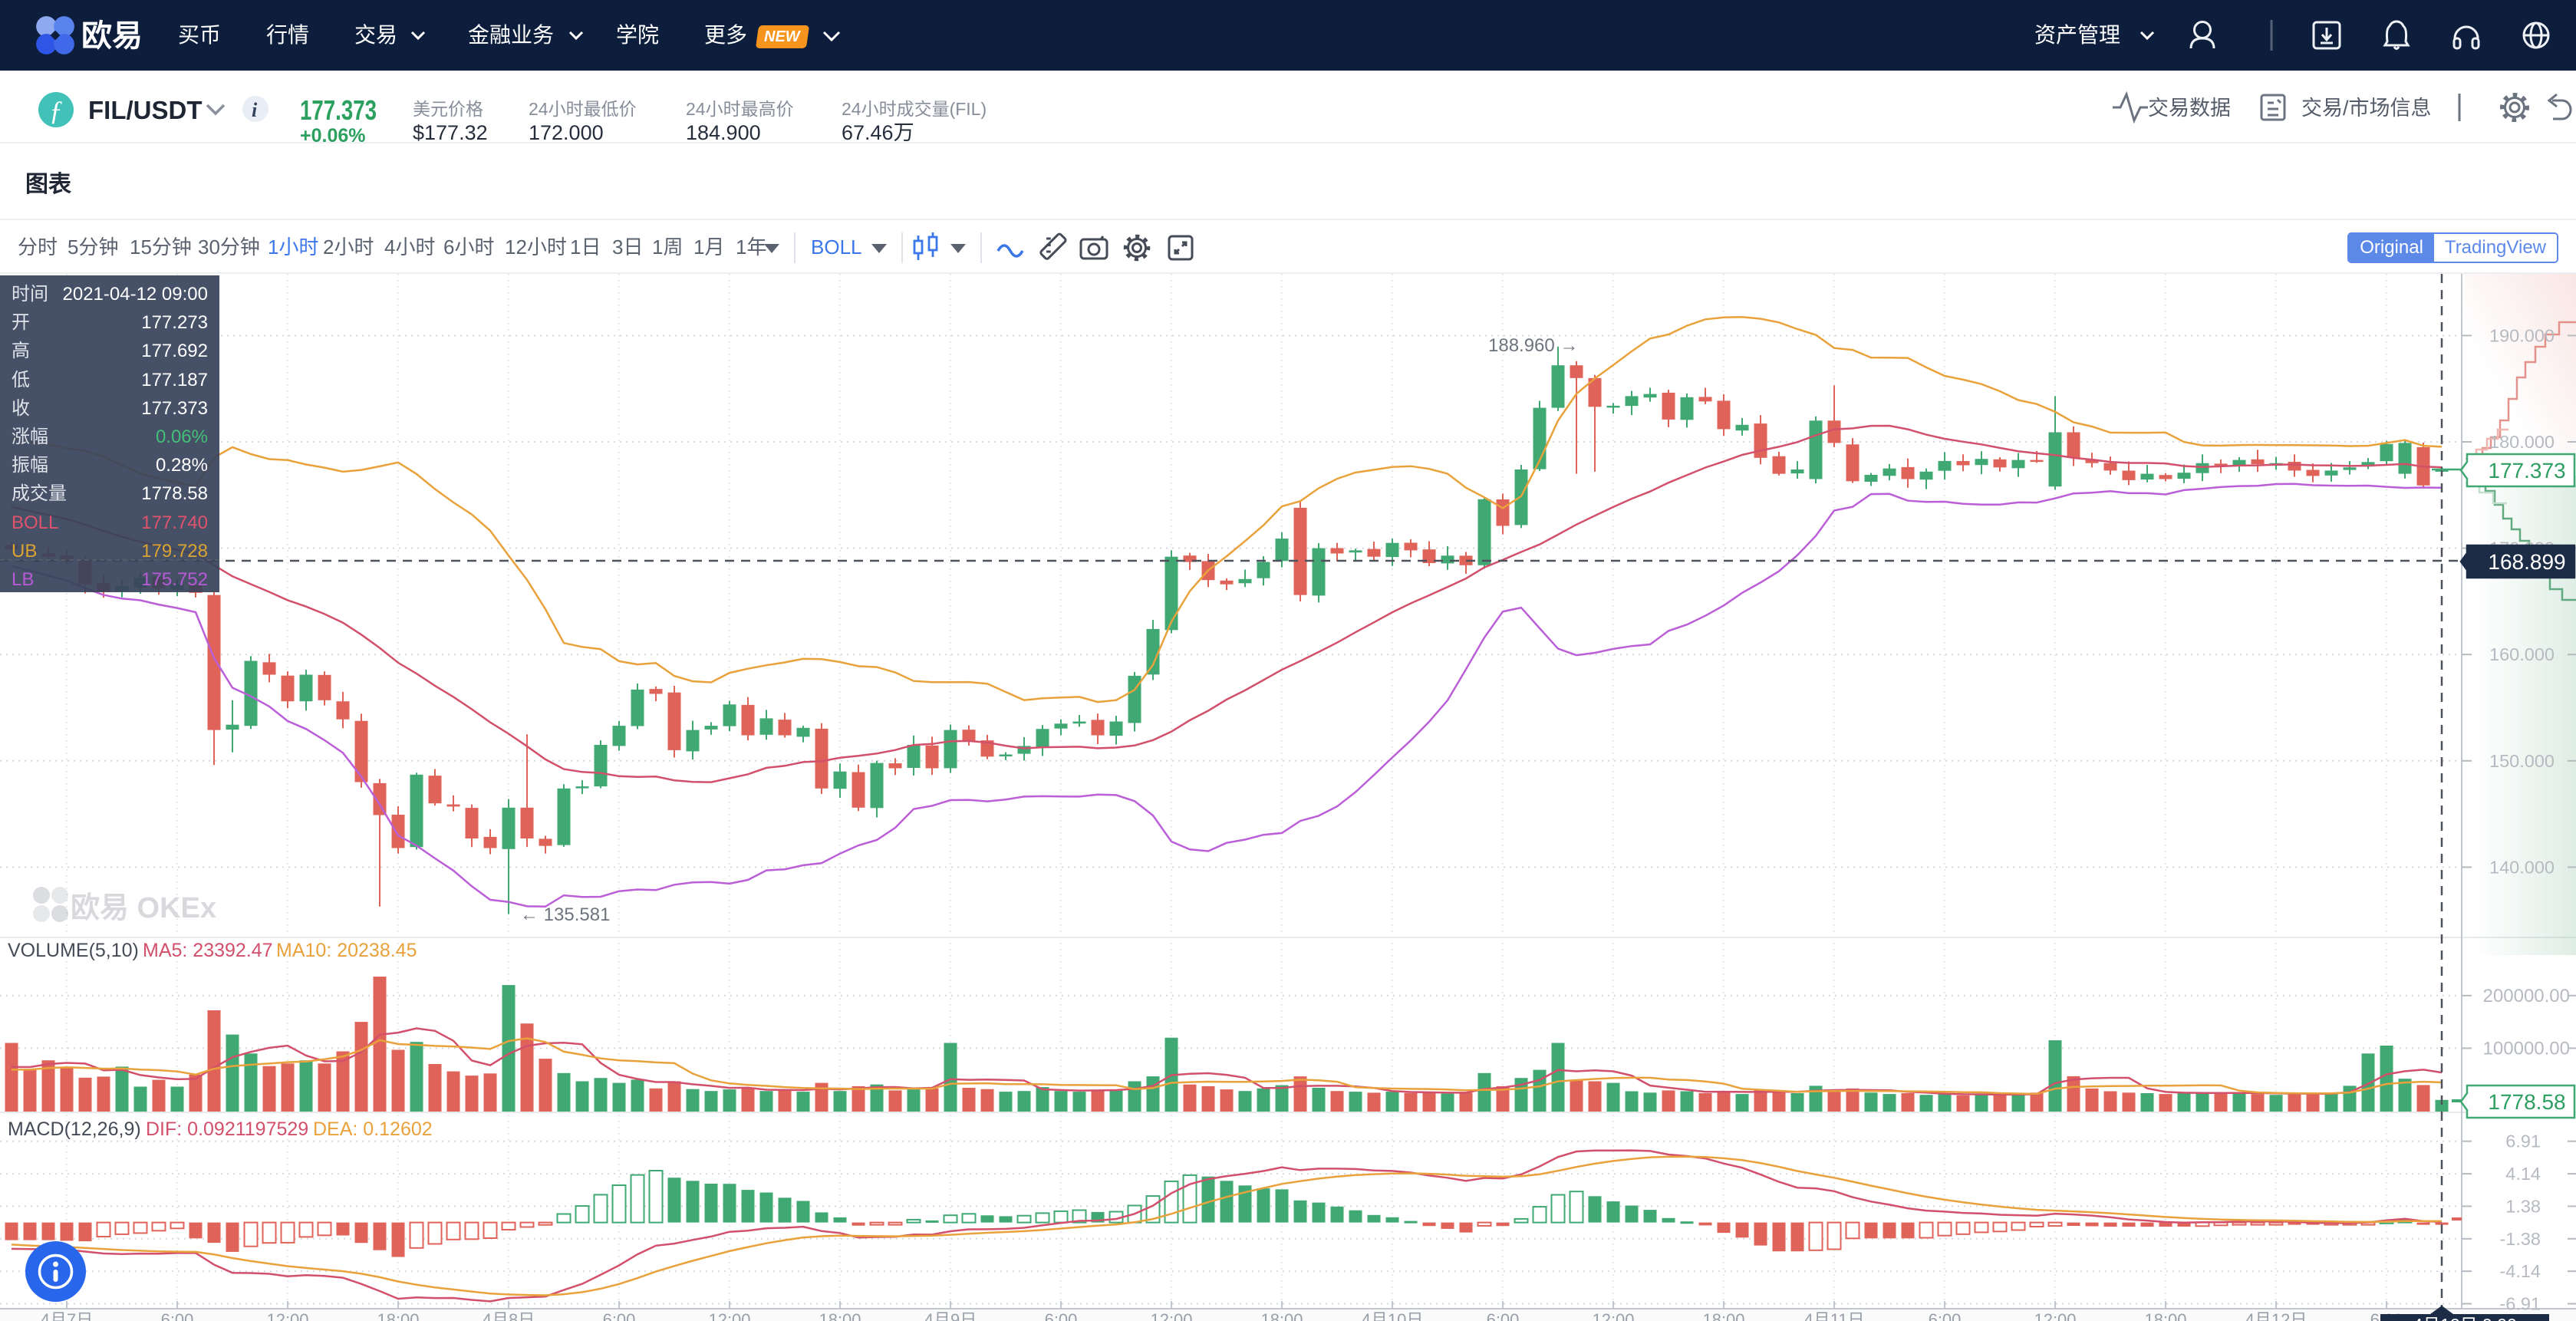 The height and width of the screenshot is (1321, 2576). I want to click on svg-text: -1.38, so click(2520, 1239).